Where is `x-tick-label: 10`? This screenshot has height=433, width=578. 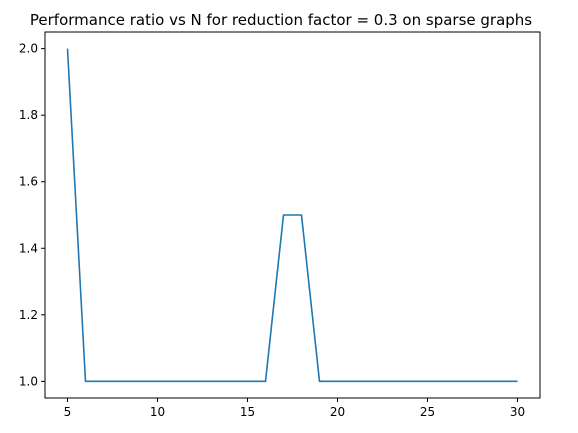 x-tick-label: 10 is located at coordinates (157, 412).